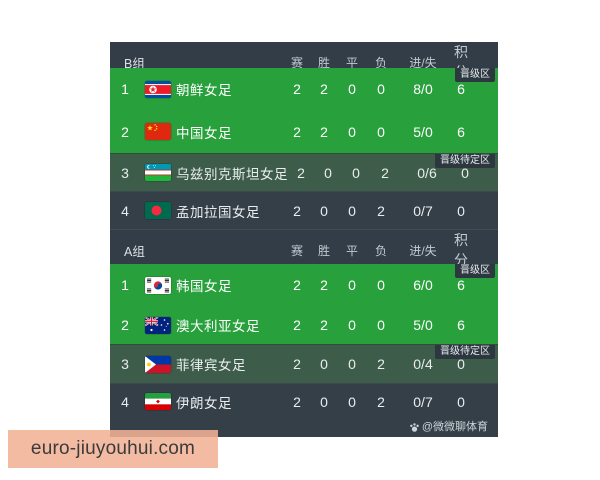  Describe the element at coordinates (218, 212) in the screenshot. I see `team-name: 孟加拉国女足` at that location.